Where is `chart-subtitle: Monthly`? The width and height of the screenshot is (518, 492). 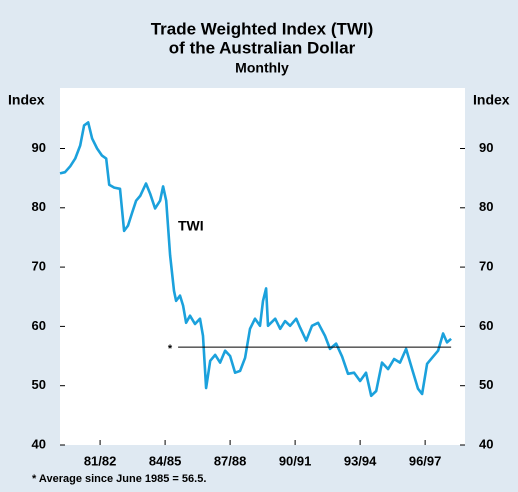 chart-subtitle: Monthly is located at coordinates (262, 68).